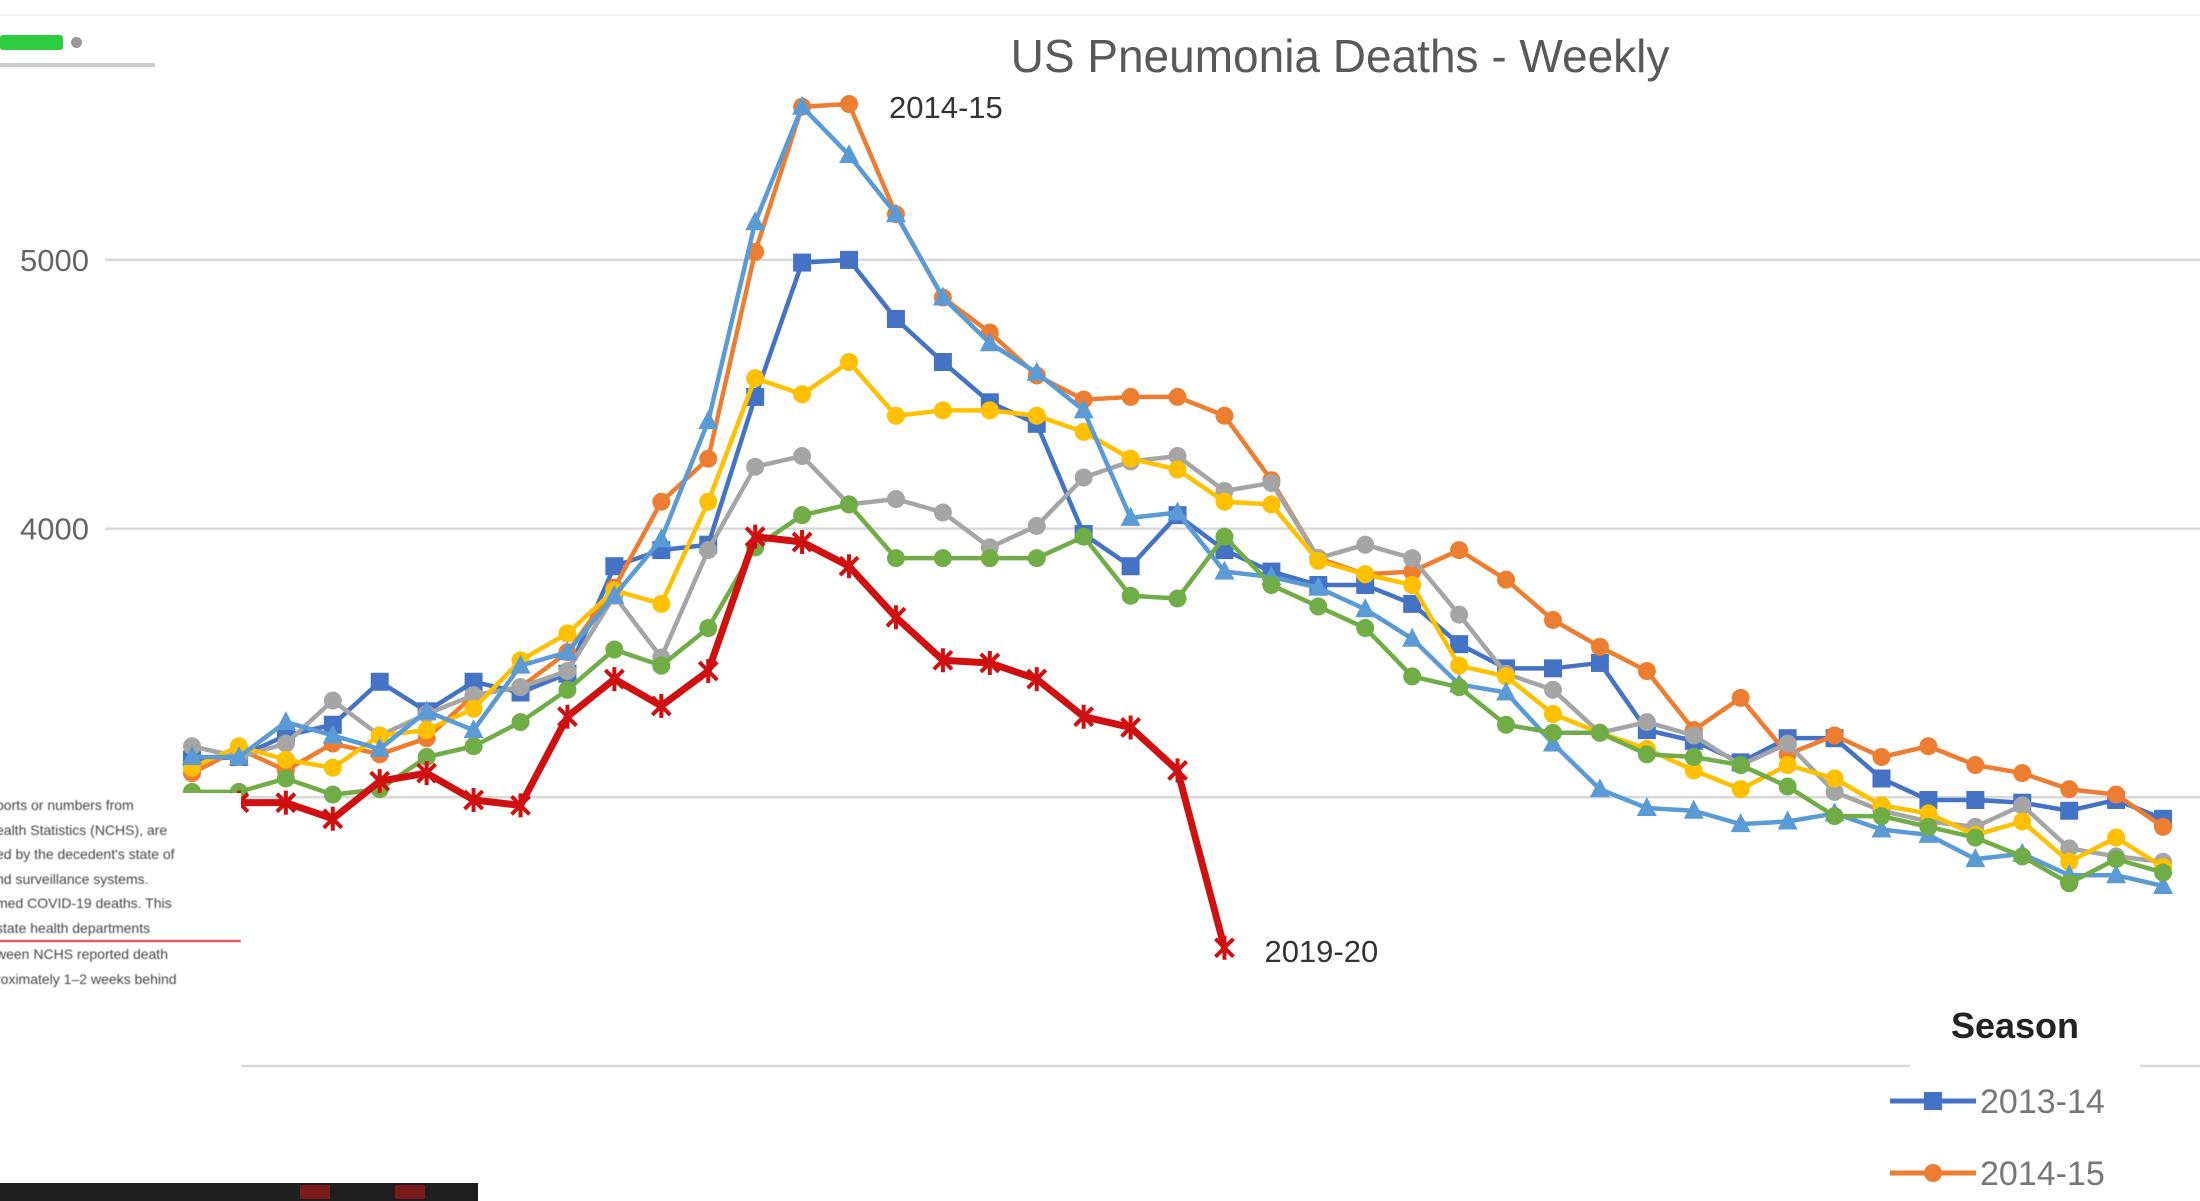  Describe the element at coordinates (1321, 951) in the screenshot. I see `annotation-label: 2019-20` at that location.